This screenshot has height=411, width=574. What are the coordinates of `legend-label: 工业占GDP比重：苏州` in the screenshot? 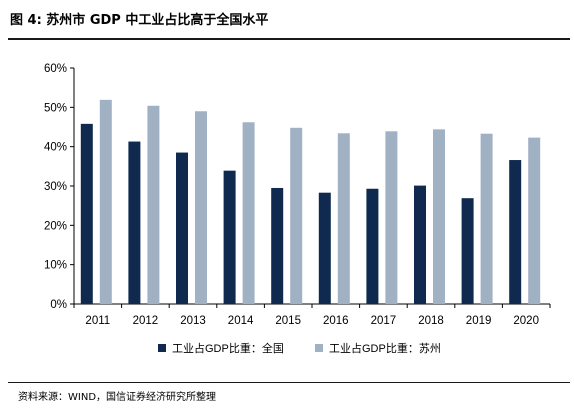 It's located at (385, 348).